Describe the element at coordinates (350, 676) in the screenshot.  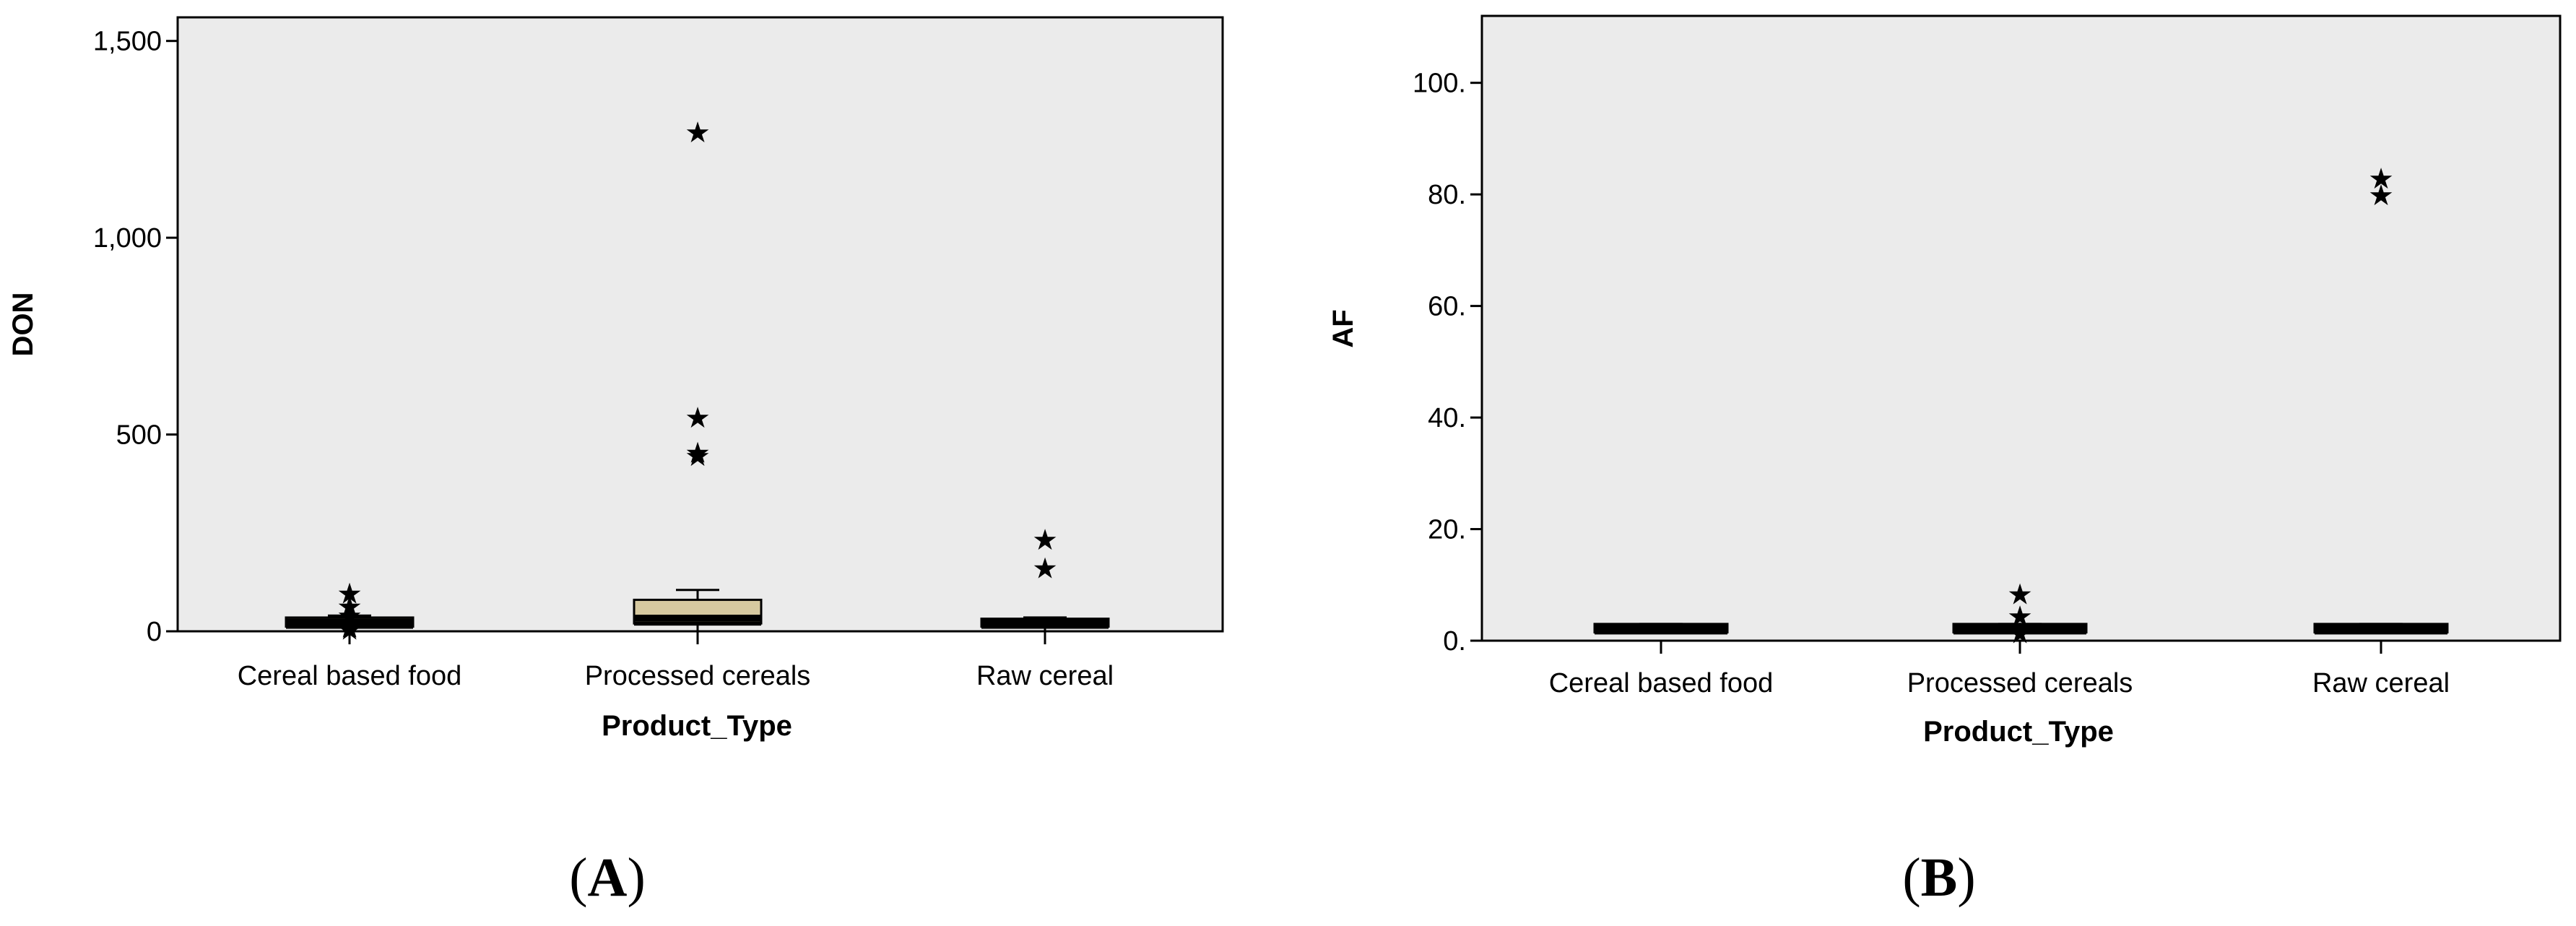
I see `panel-a-xtick-label: Cereal based food` at that location.